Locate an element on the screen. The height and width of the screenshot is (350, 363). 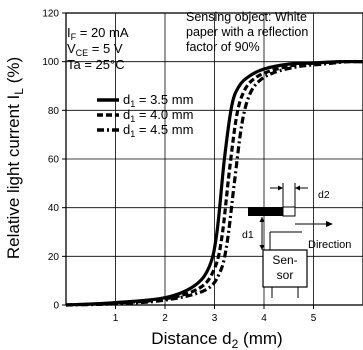
d2-label: d2 is located at coordinates (324, 195).